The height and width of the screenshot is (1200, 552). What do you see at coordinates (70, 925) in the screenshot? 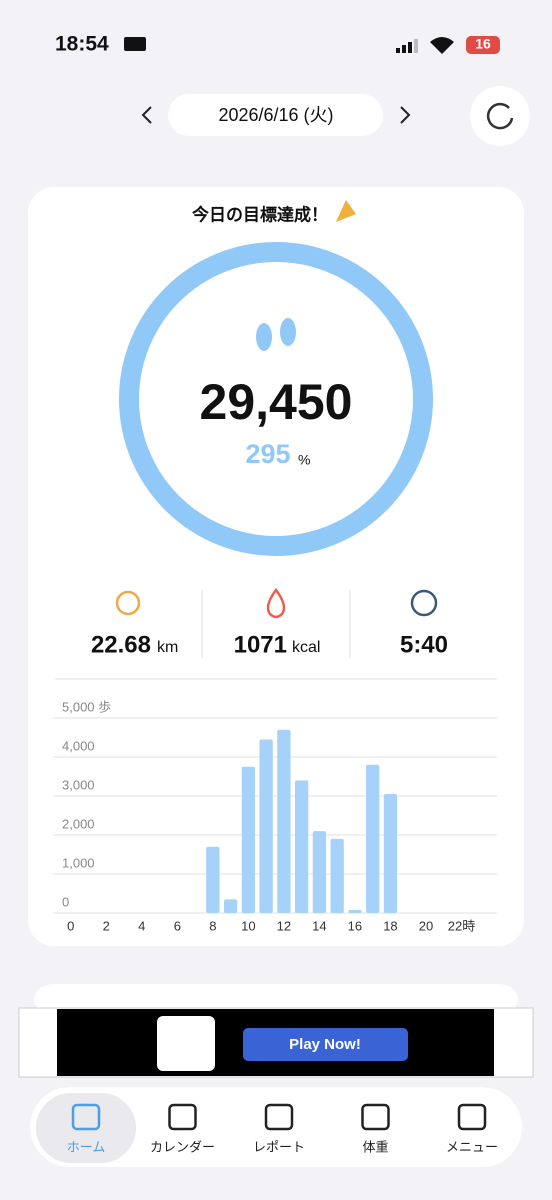
I see `x-tick-label: 0` at bounding box center [70, 925].